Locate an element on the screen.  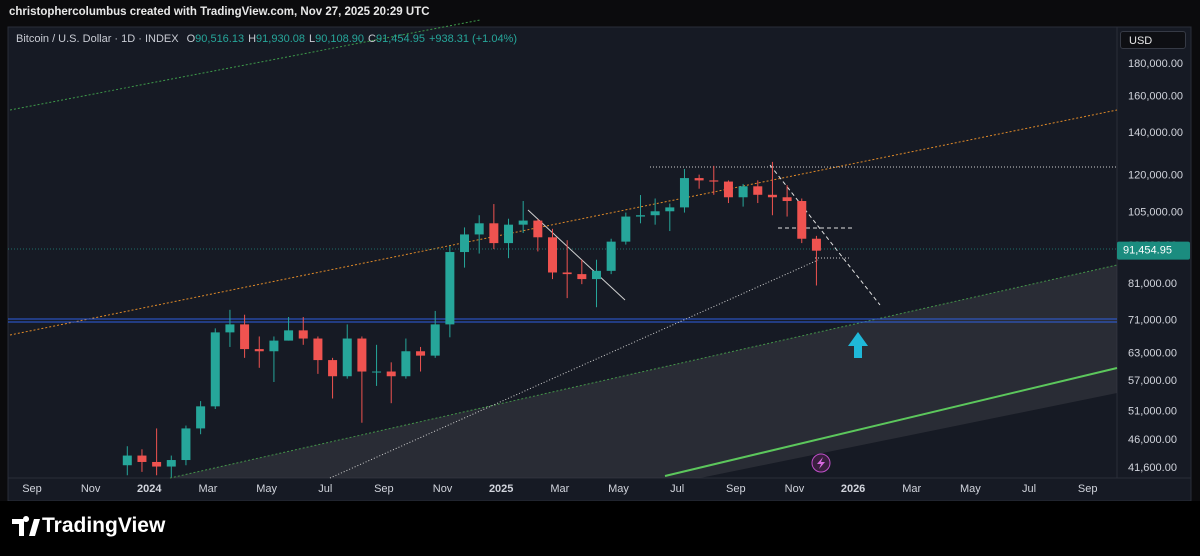
x-tick-label: 2026 is located at coordinates (853, 489).